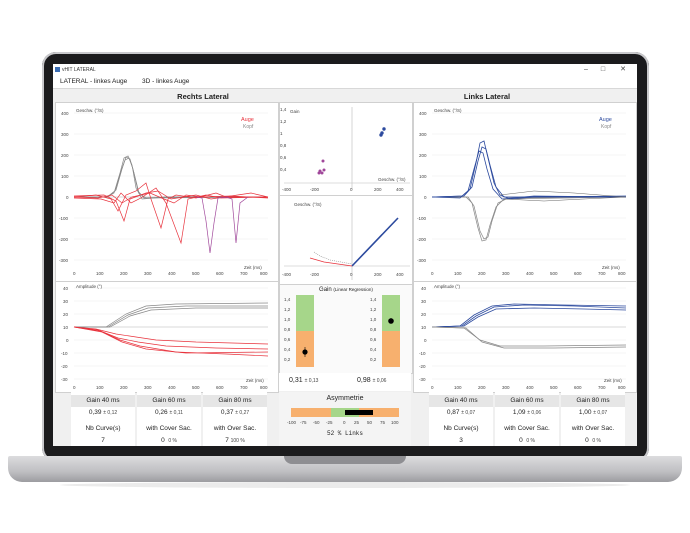 The width and height of the screenshot is (690, 533). What do you see at coordinates (110, 413) in the screenshot?
I see `left-gain40-sd: ± 0,12` at bounding box center [110, 413].